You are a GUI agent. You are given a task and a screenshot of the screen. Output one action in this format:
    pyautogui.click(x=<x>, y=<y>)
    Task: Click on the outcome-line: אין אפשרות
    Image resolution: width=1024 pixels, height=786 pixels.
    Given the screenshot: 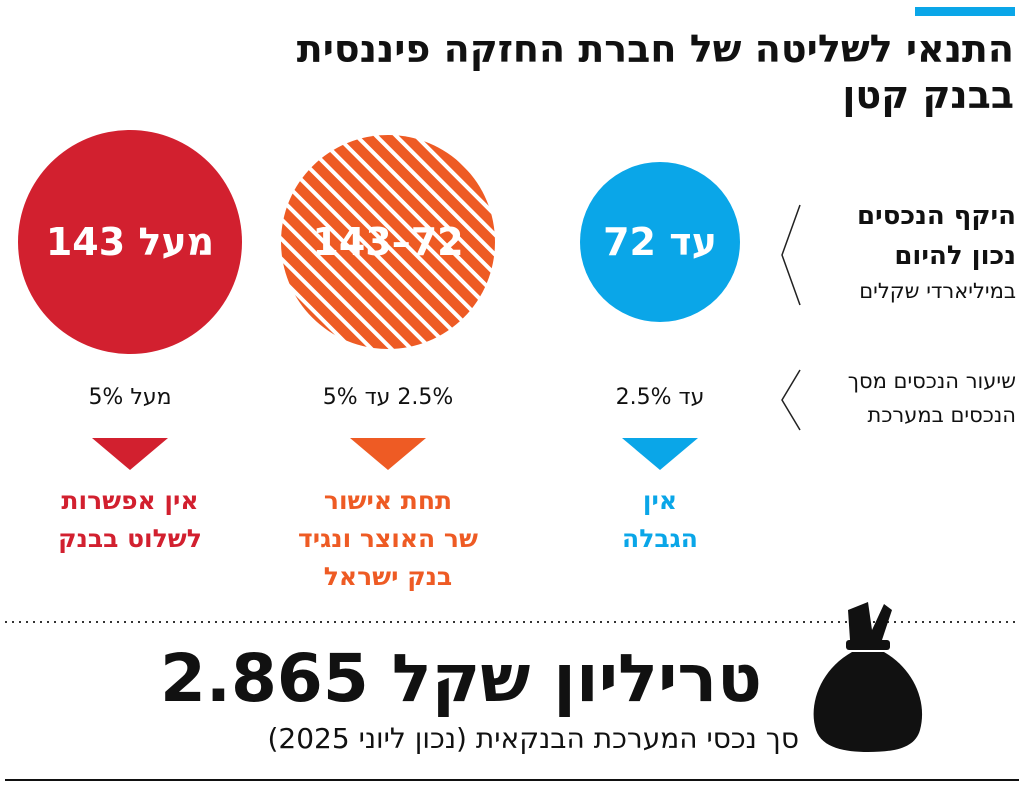 What is the action you would take?
    pyautogui.click(x=130, y=500)
    